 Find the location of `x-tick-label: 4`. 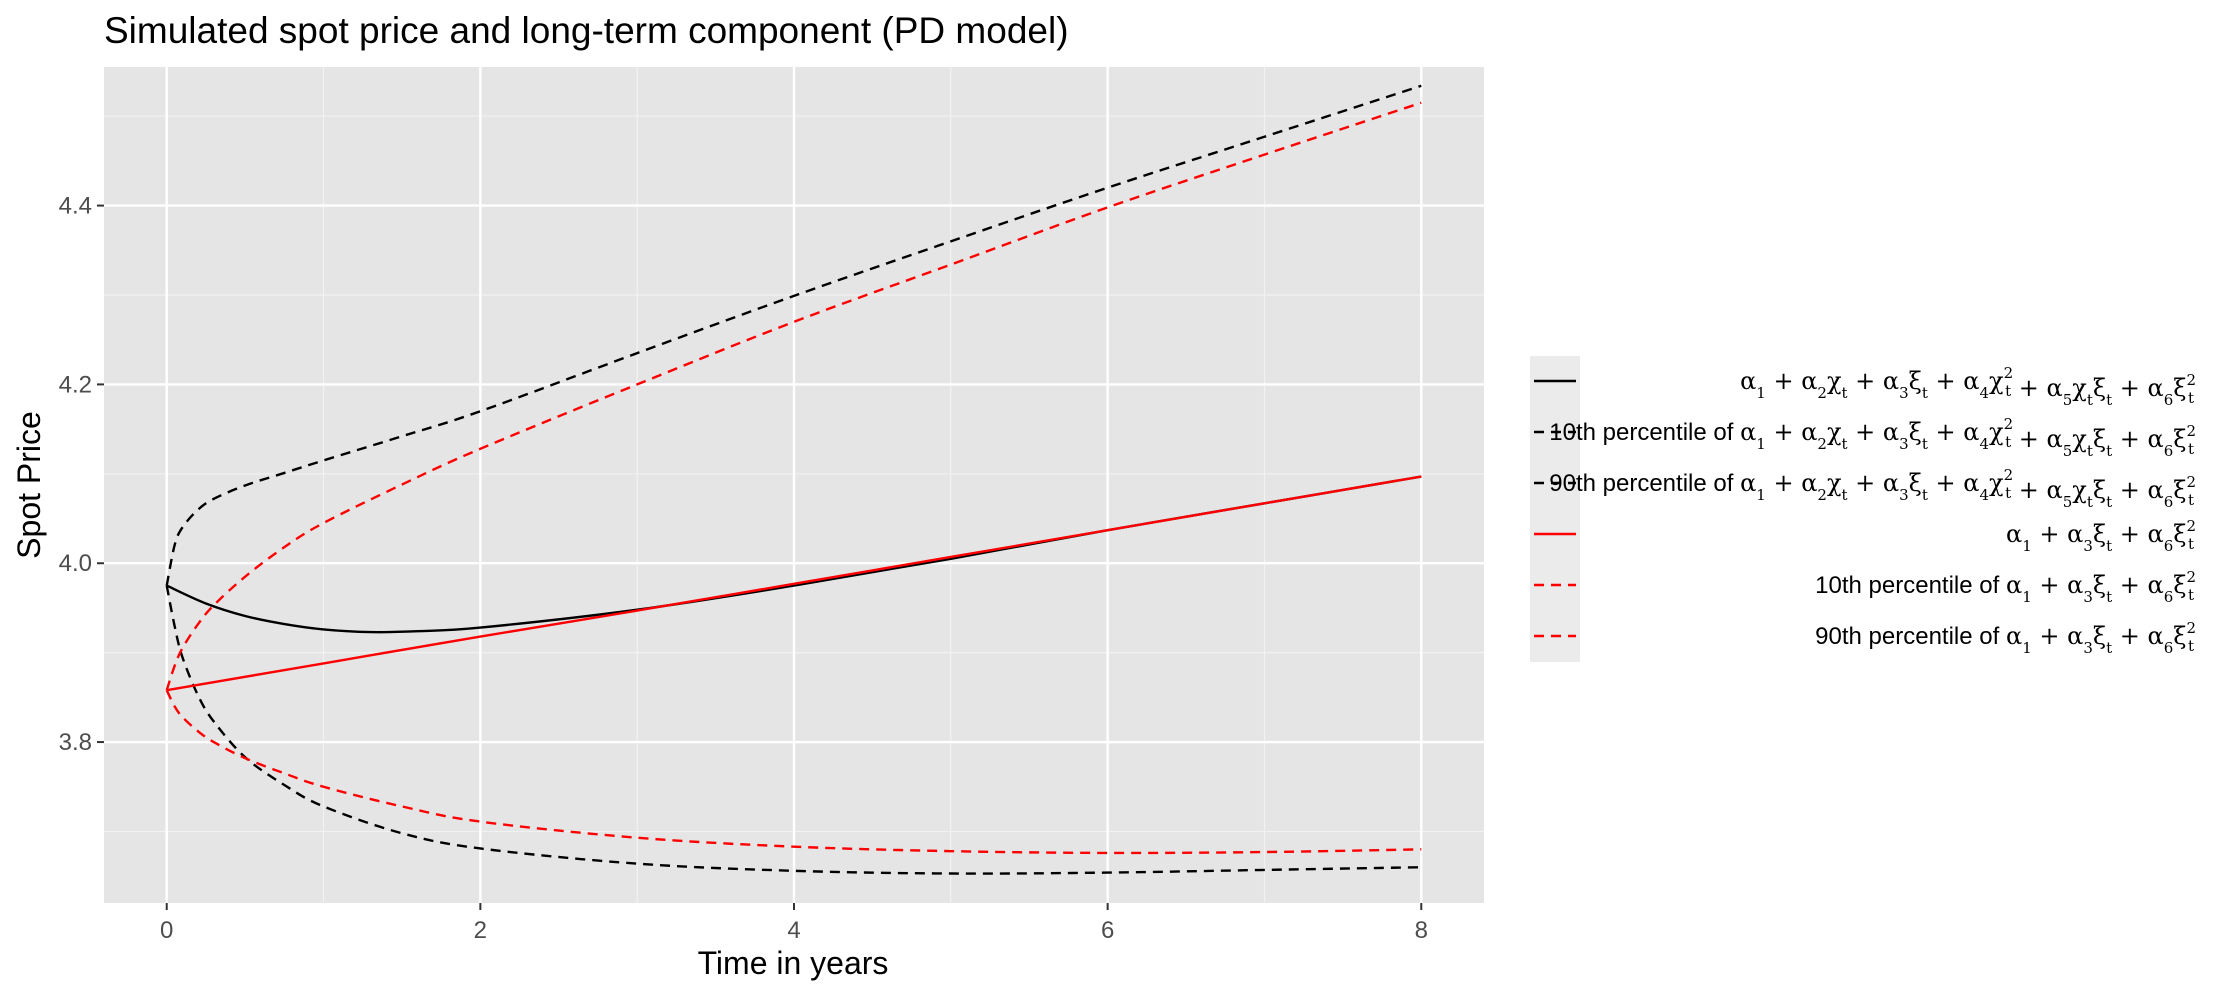

x-tick-label: 4 is located at coordinates (793, 930).